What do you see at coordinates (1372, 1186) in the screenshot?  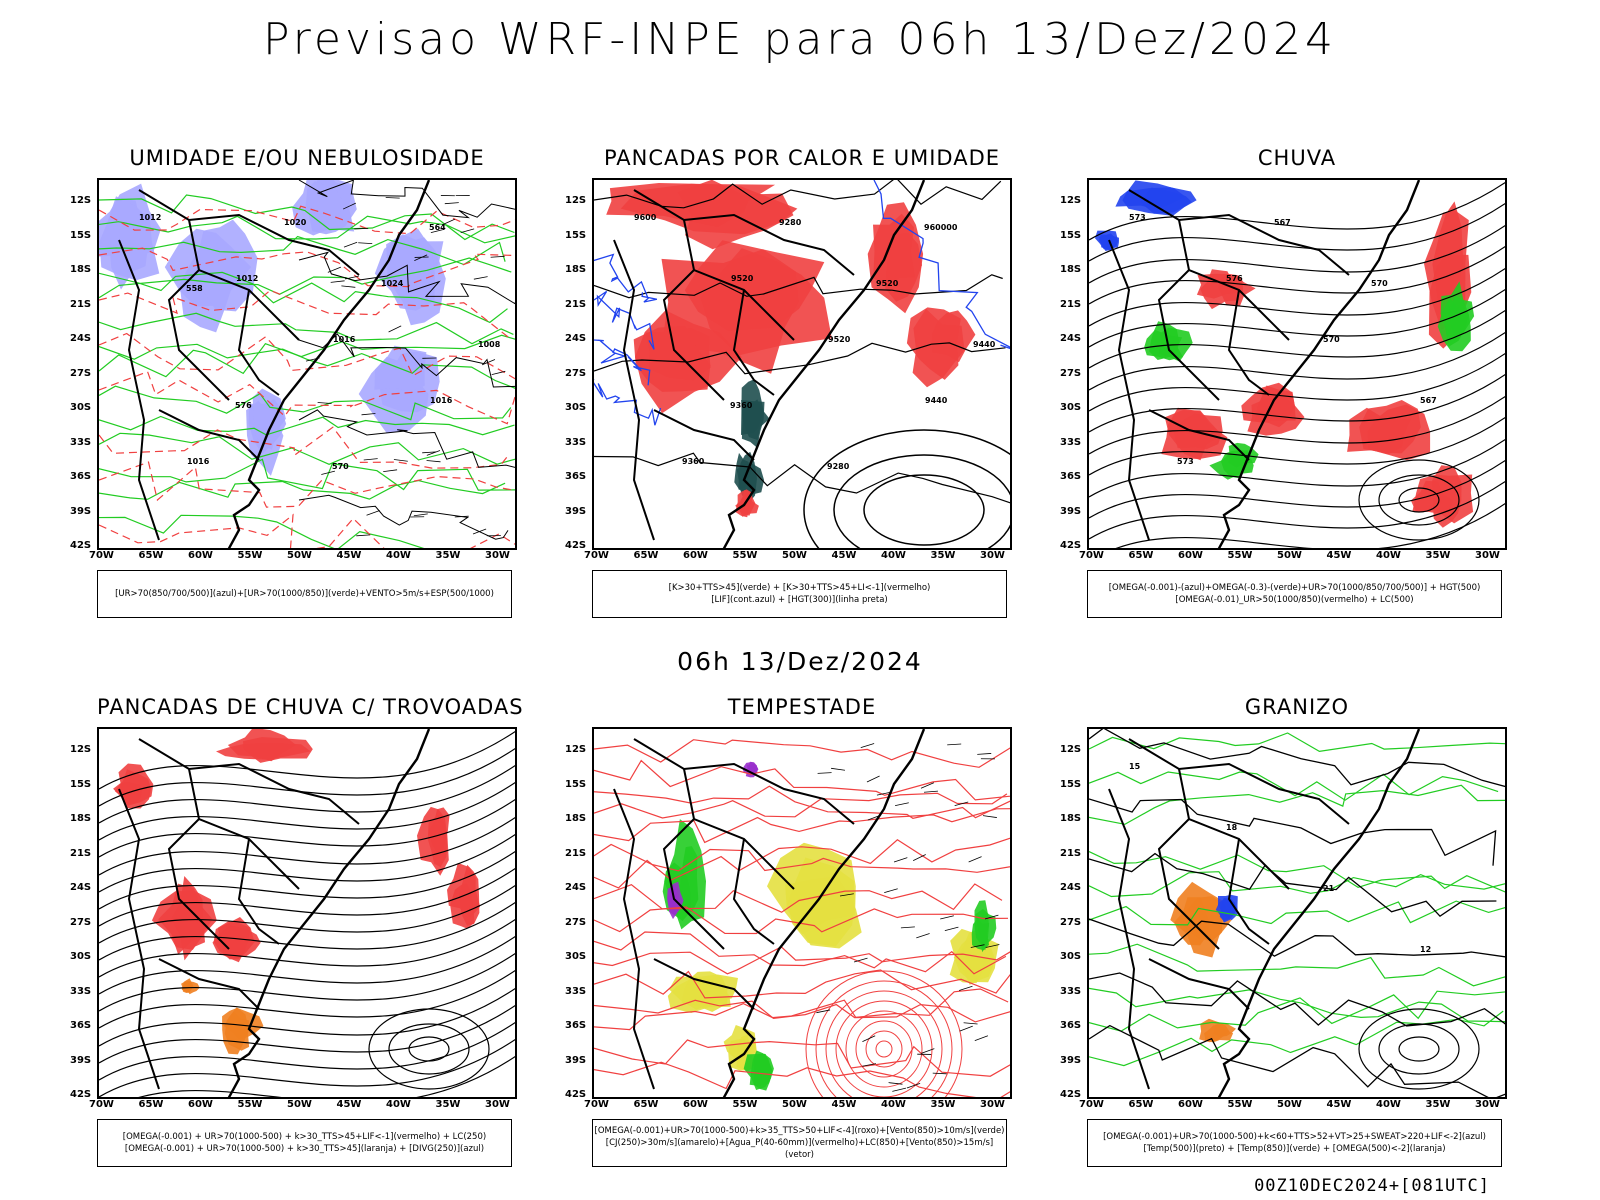 I see `run-identifier: 00Z10DEC2024+[081UTC]` at bounding box center [1372, 1186].